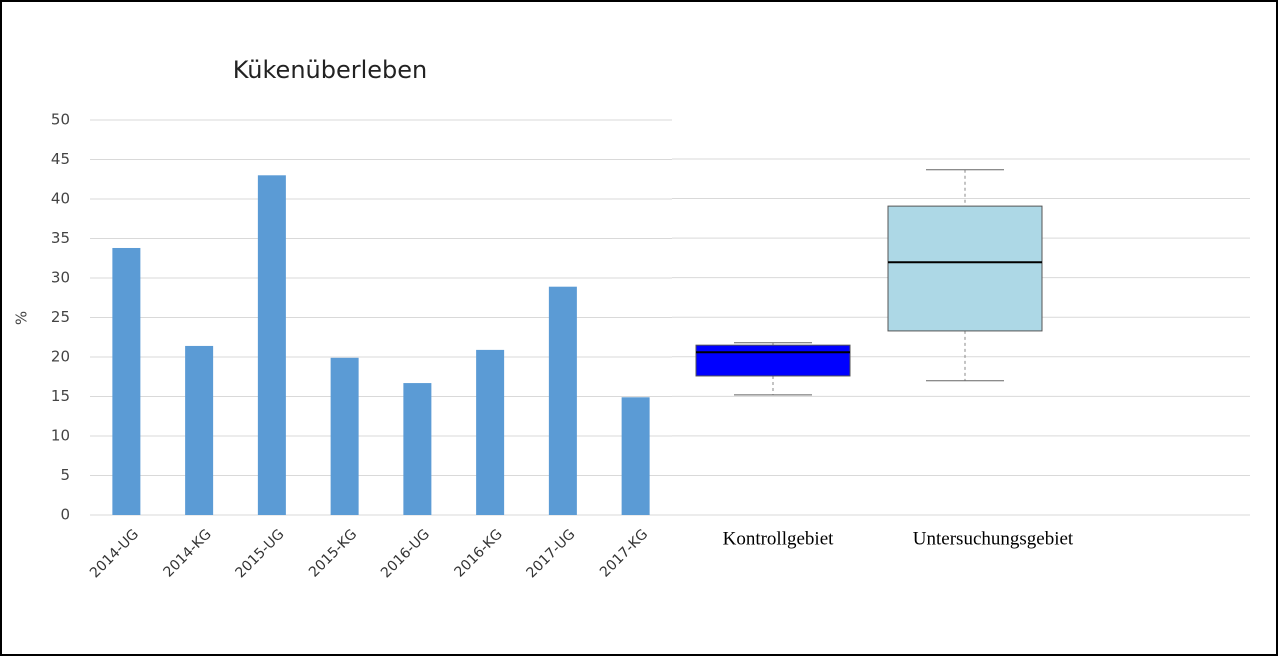 The width and height of the screenshot is (1279, 657). I want to click on y-tick-label: 25, so click(60, 317).